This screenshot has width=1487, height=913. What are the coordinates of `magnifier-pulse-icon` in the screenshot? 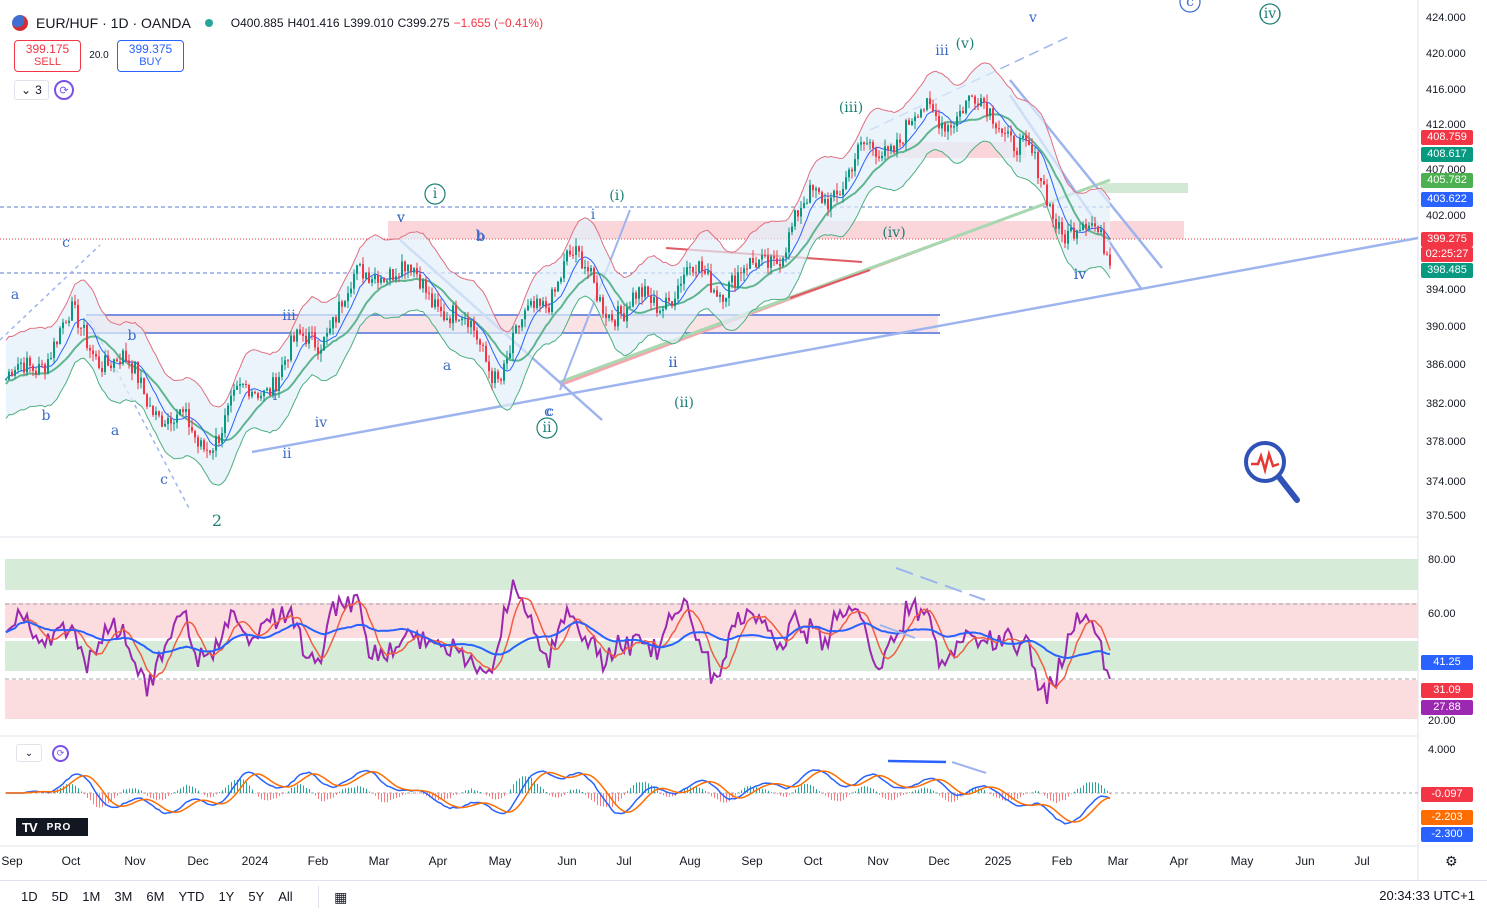 It's located at (1272, 473).